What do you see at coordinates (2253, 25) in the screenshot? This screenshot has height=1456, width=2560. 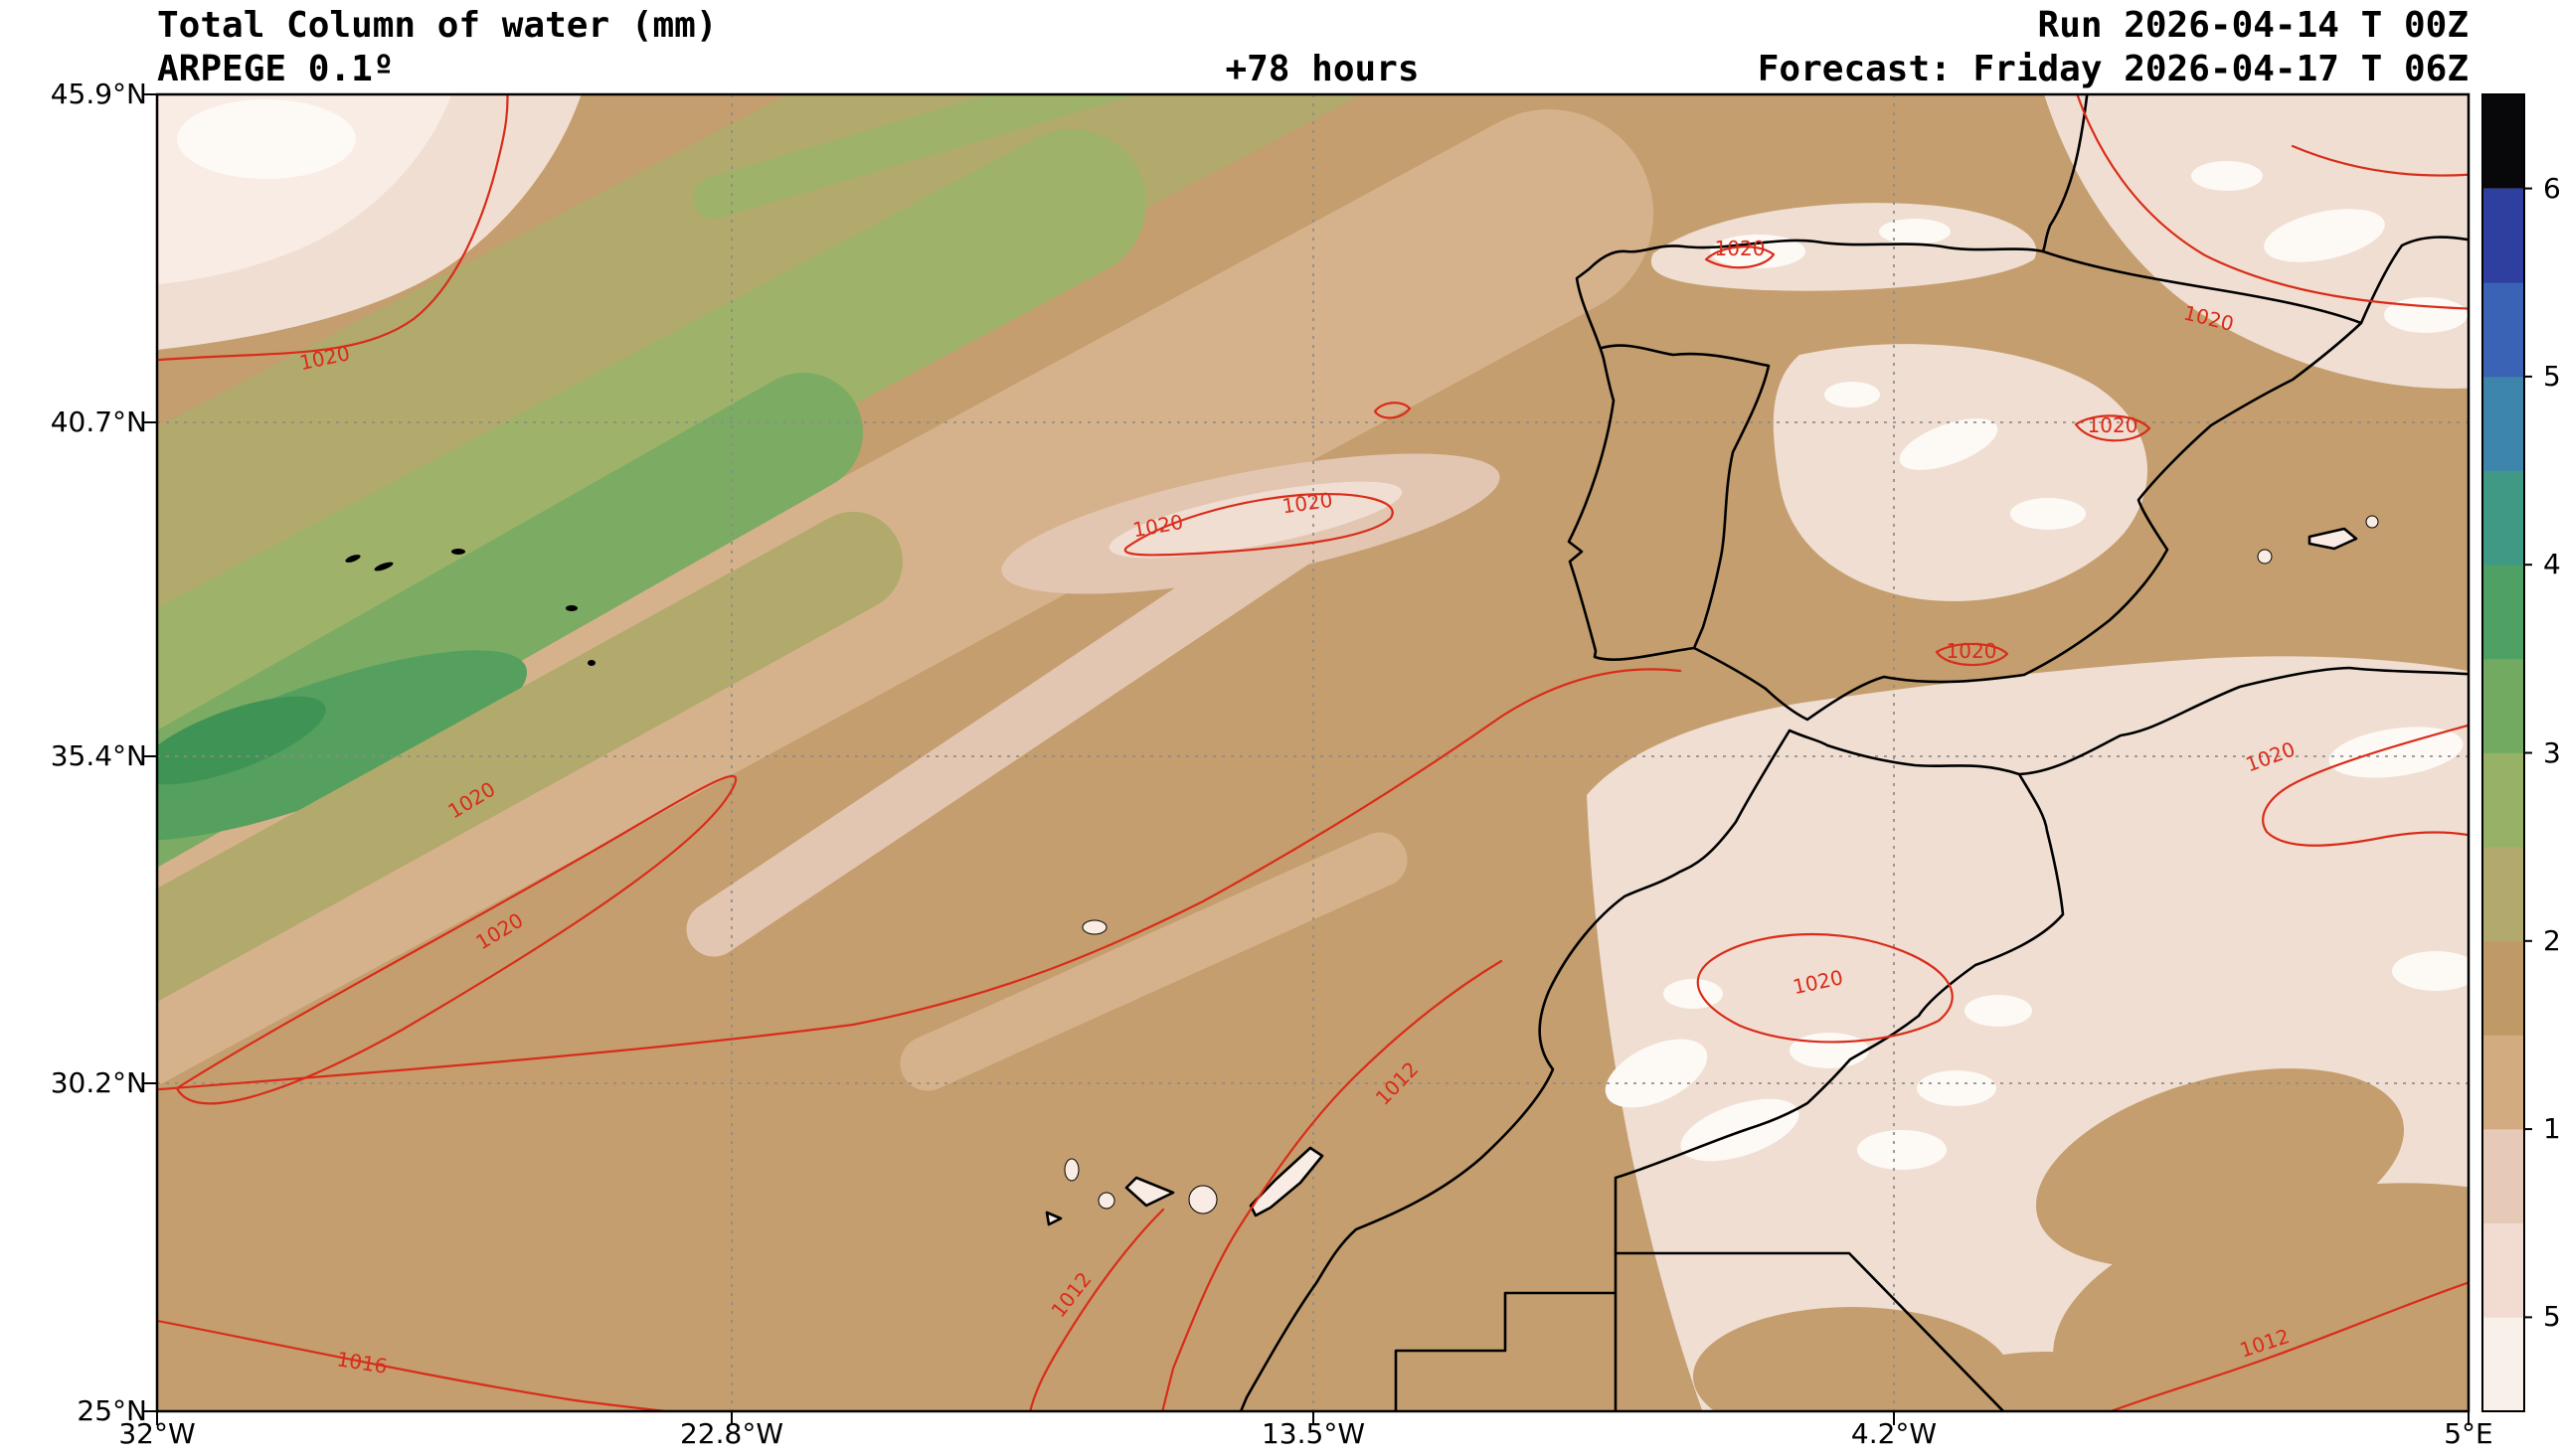 I see `run-label: Run 2026-04-14 T 00Z` at bounding box center [2253, 25].